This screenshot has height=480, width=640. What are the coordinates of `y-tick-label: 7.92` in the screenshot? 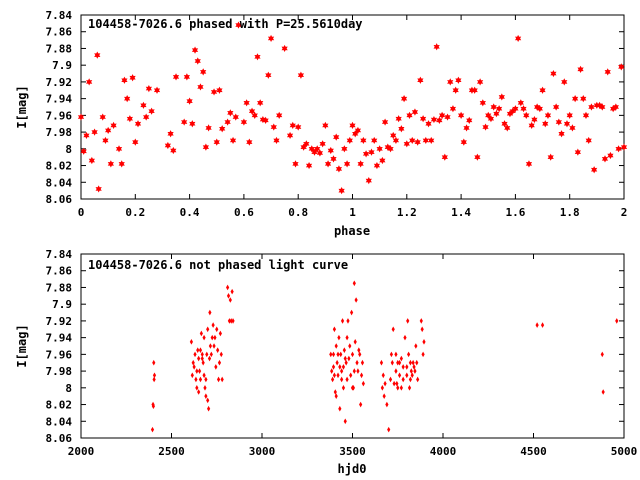 It's located at (59, 321).